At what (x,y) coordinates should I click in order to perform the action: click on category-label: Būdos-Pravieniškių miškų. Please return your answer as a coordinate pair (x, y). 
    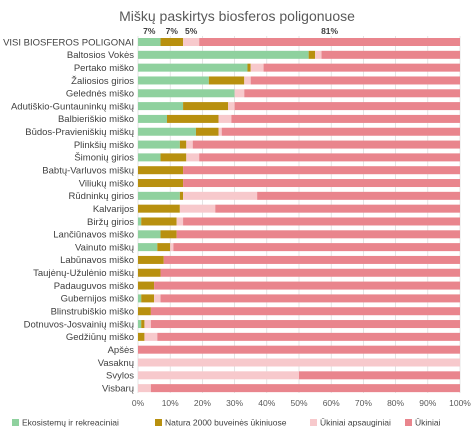
    Looking at the image, I should click on (79, 132).